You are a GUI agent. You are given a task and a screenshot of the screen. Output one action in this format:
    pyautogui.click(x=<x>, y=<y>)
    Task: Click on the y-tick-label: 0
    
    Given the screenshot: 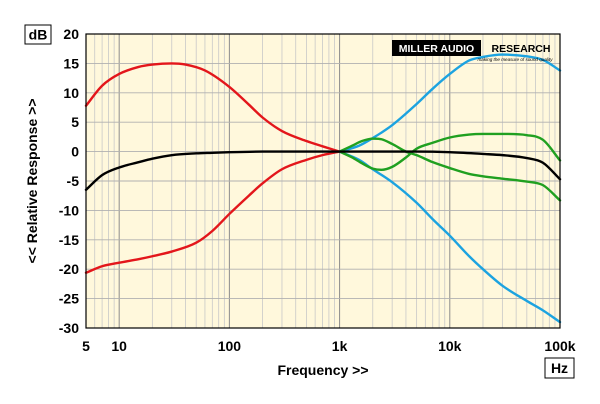 What is the action you would take?
    pyautogui.click(x=75, y=152)
    